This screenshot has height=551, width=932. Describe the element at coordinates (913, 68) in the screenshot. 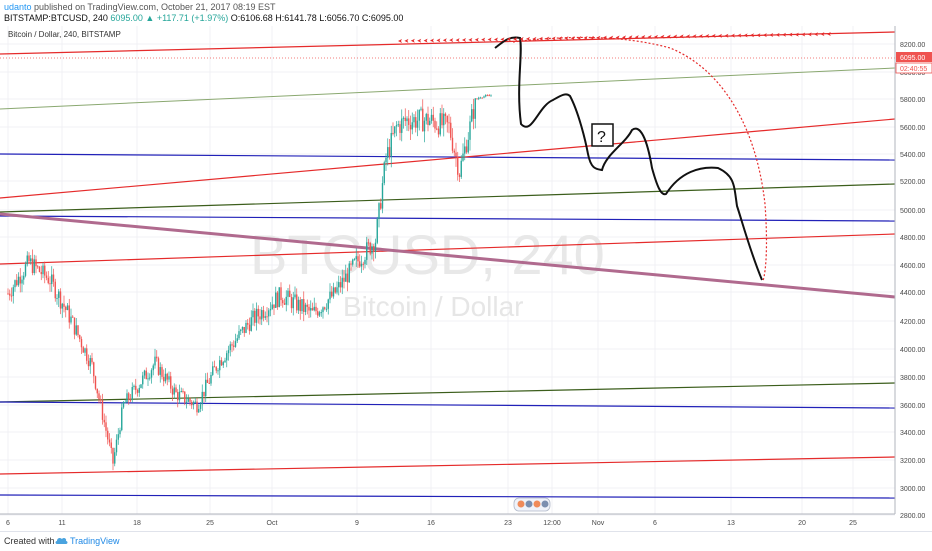

I see `countdown-tag` at that location.